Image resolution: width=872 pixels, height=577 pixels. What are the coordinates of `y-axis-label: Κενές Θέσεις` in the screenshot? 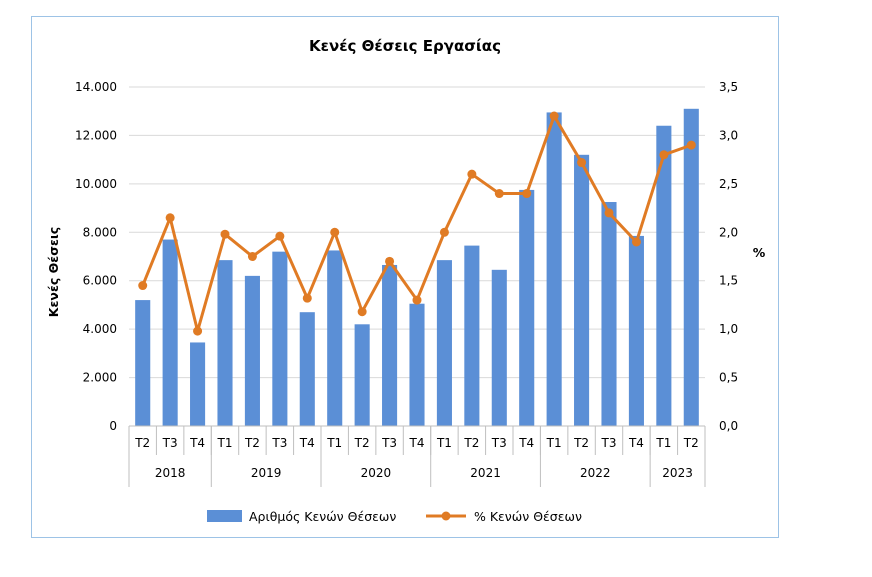 It's located at (53, 272).